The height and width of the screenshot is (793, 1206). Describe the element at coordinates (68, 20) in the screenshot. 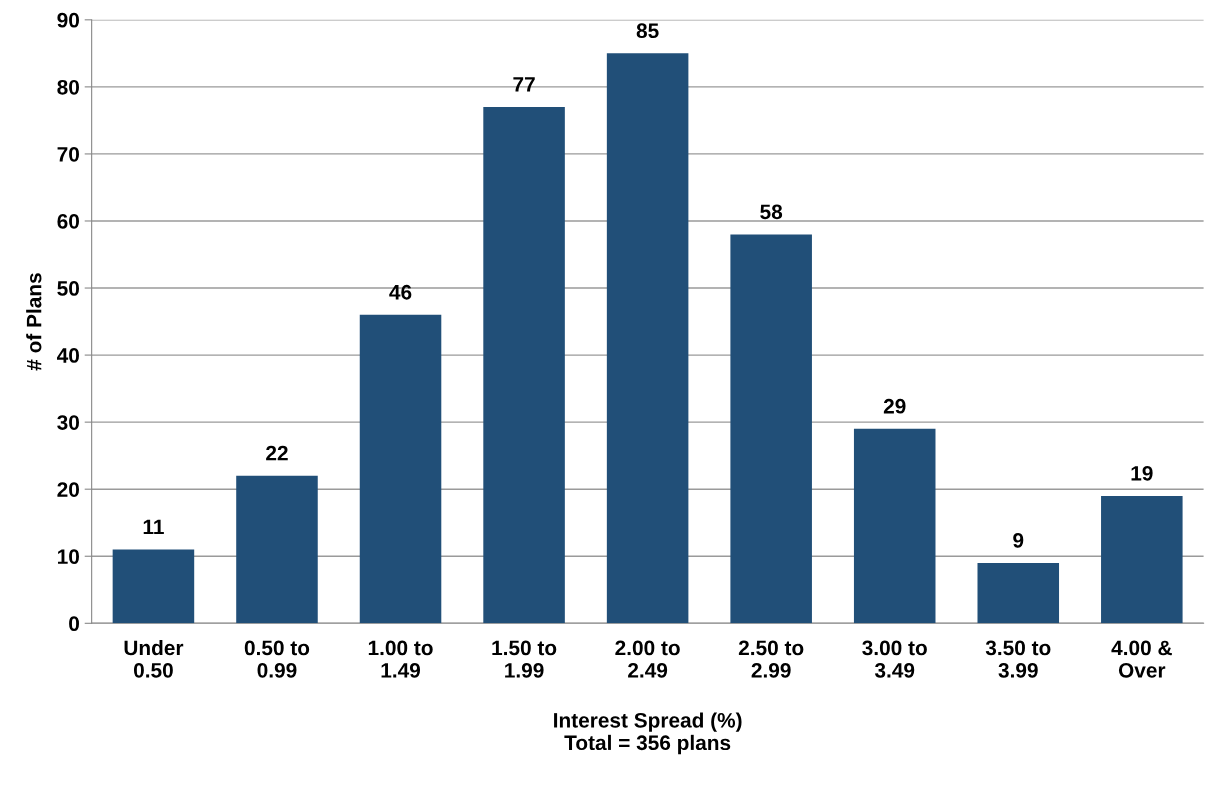

I see `y-tick-label: 90` at that location.